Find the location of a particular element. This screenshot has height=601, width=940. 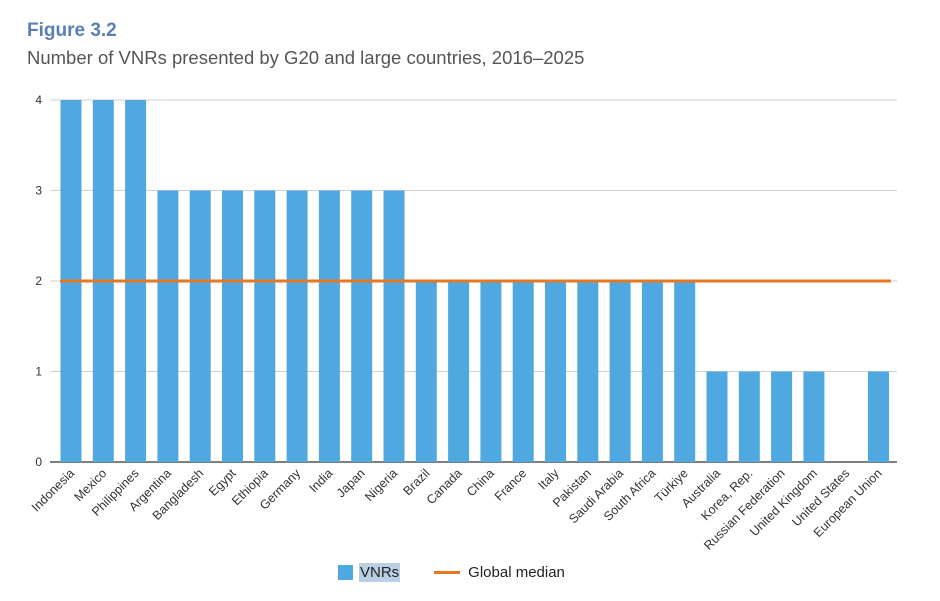

bar-saudi-arabia is located at coordinates (620, 371).